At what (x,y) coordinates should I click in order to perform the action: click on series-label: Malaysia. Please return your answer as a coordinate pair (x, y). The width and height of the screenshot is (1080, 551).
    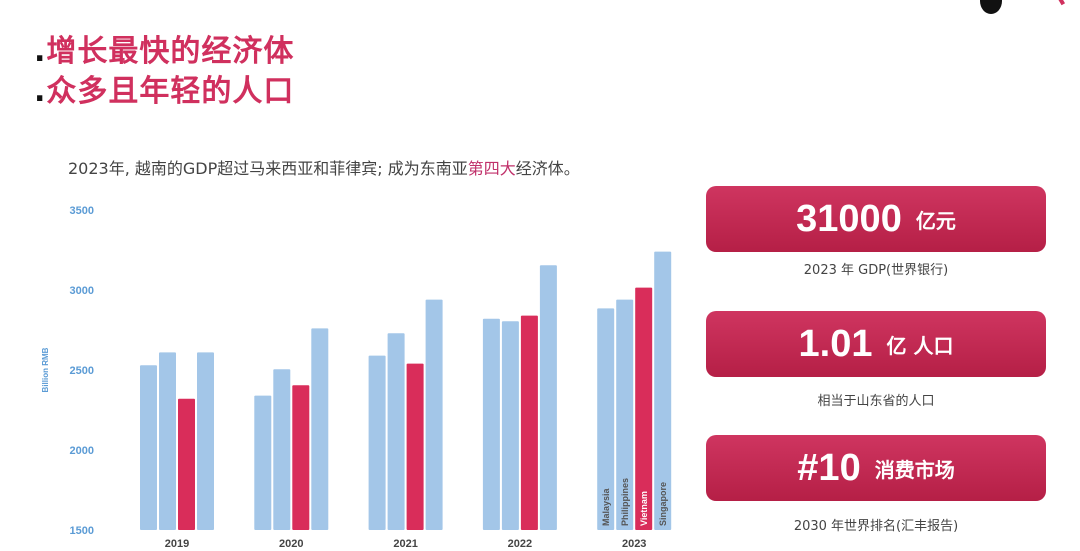
    Looking at the image, I should click on (606, 506).